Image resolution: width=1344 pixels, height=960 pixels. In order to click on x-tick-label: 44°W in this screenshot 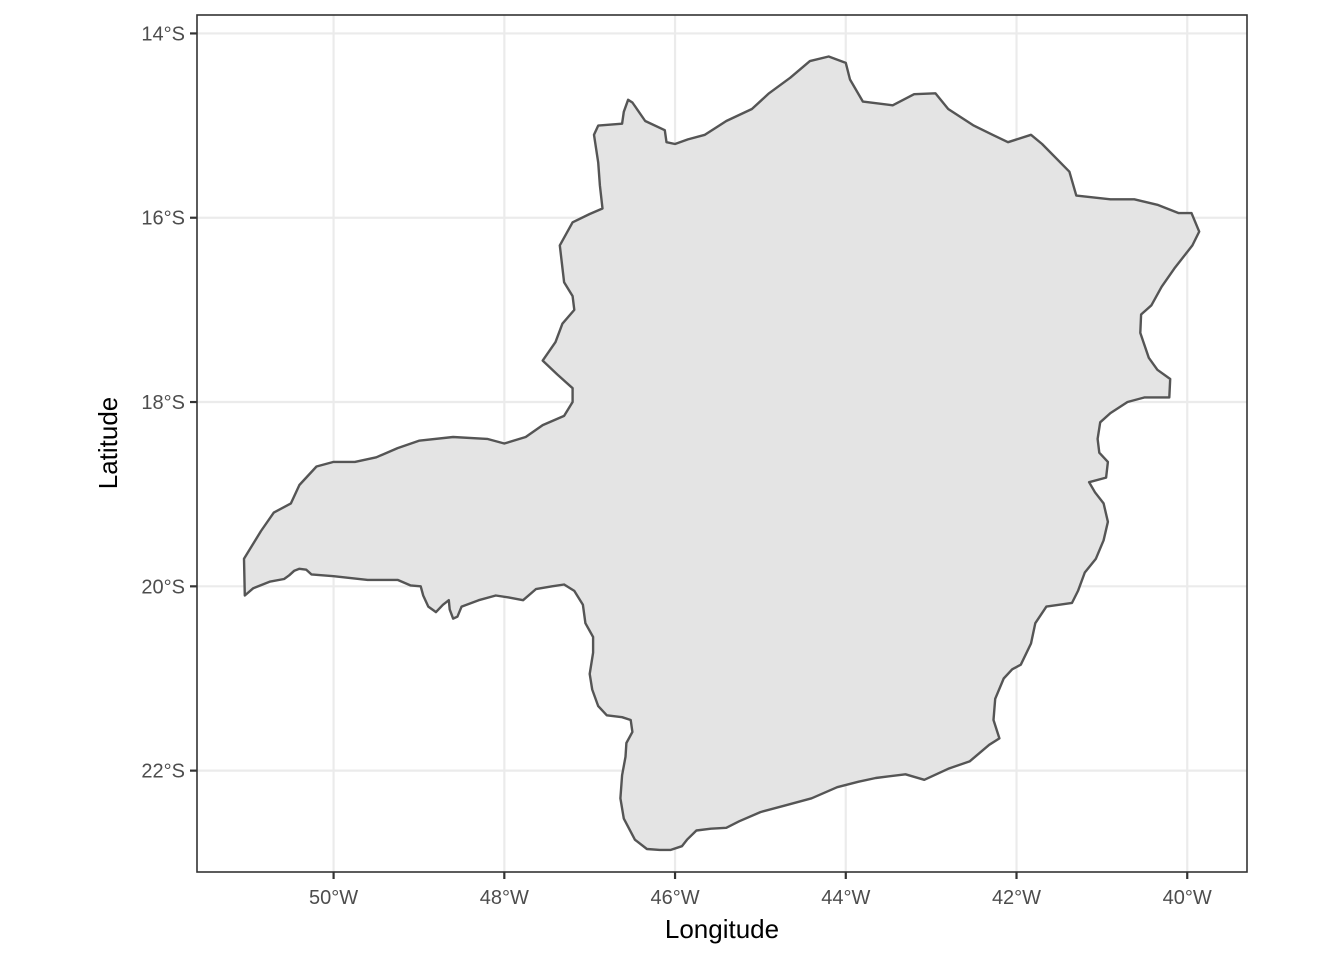, I will do `click(845, 898)`.